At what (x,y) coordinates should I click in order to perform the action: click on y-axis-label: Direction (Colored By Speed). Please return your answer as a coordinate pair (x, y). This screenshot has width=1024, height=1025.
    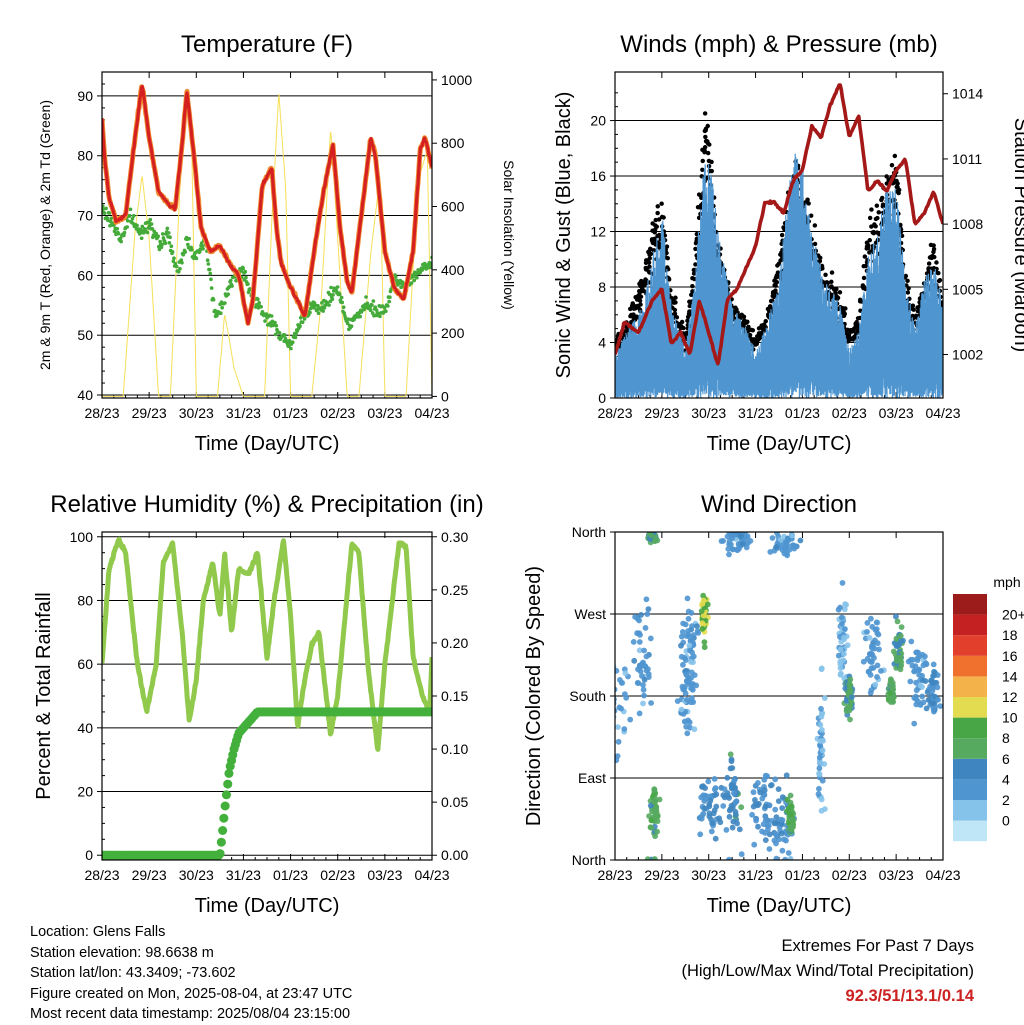
    Looking at the image, I should click on (534, 696).